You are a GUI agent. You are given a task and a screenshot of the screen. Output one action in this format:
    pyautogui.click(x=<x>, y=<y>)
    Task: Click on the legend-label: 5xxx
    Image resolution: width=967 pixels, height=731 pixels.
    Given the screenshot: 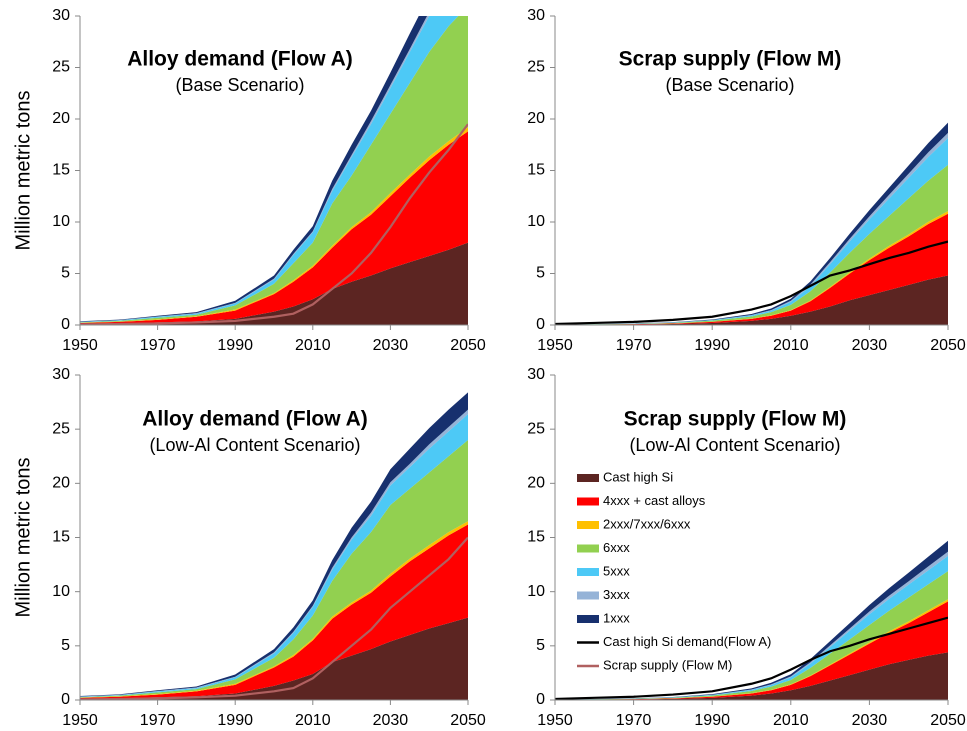 What is the action you would take?
    pyautogui.click(x=616, y=570)
    